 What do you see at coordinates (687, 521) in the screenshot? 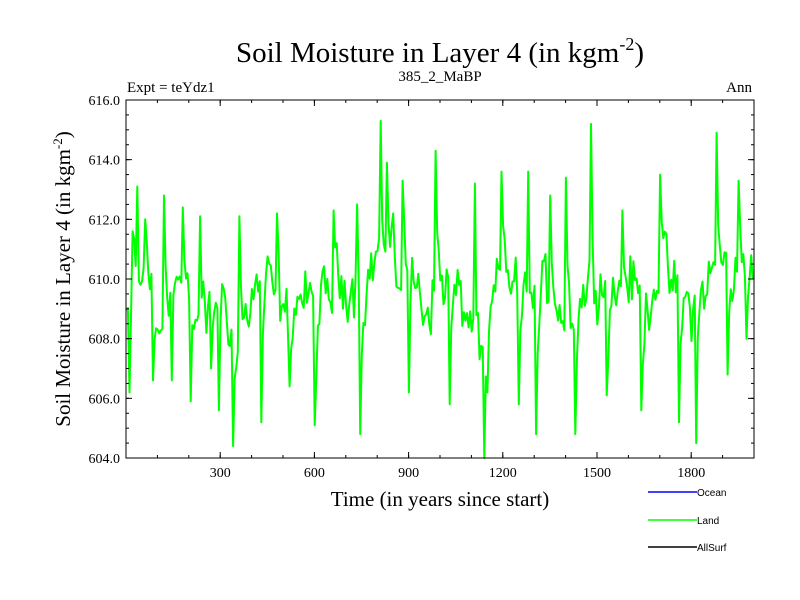
I see `legend: Ocean Land AllSurf` at bounding box center [687, 521].